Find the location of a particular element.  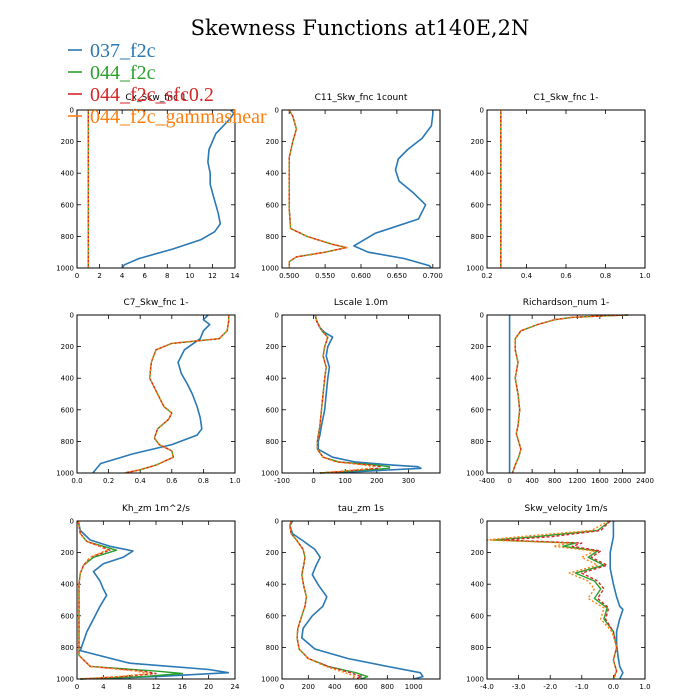

x-tick-label: 1000 is located at coordinates (414, 687).